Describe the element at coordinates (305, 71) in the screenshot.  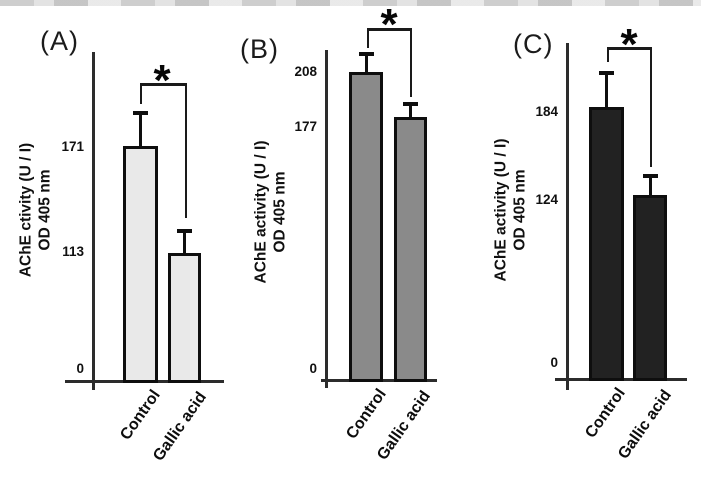
I see `y-tick-label: 208` at that location.